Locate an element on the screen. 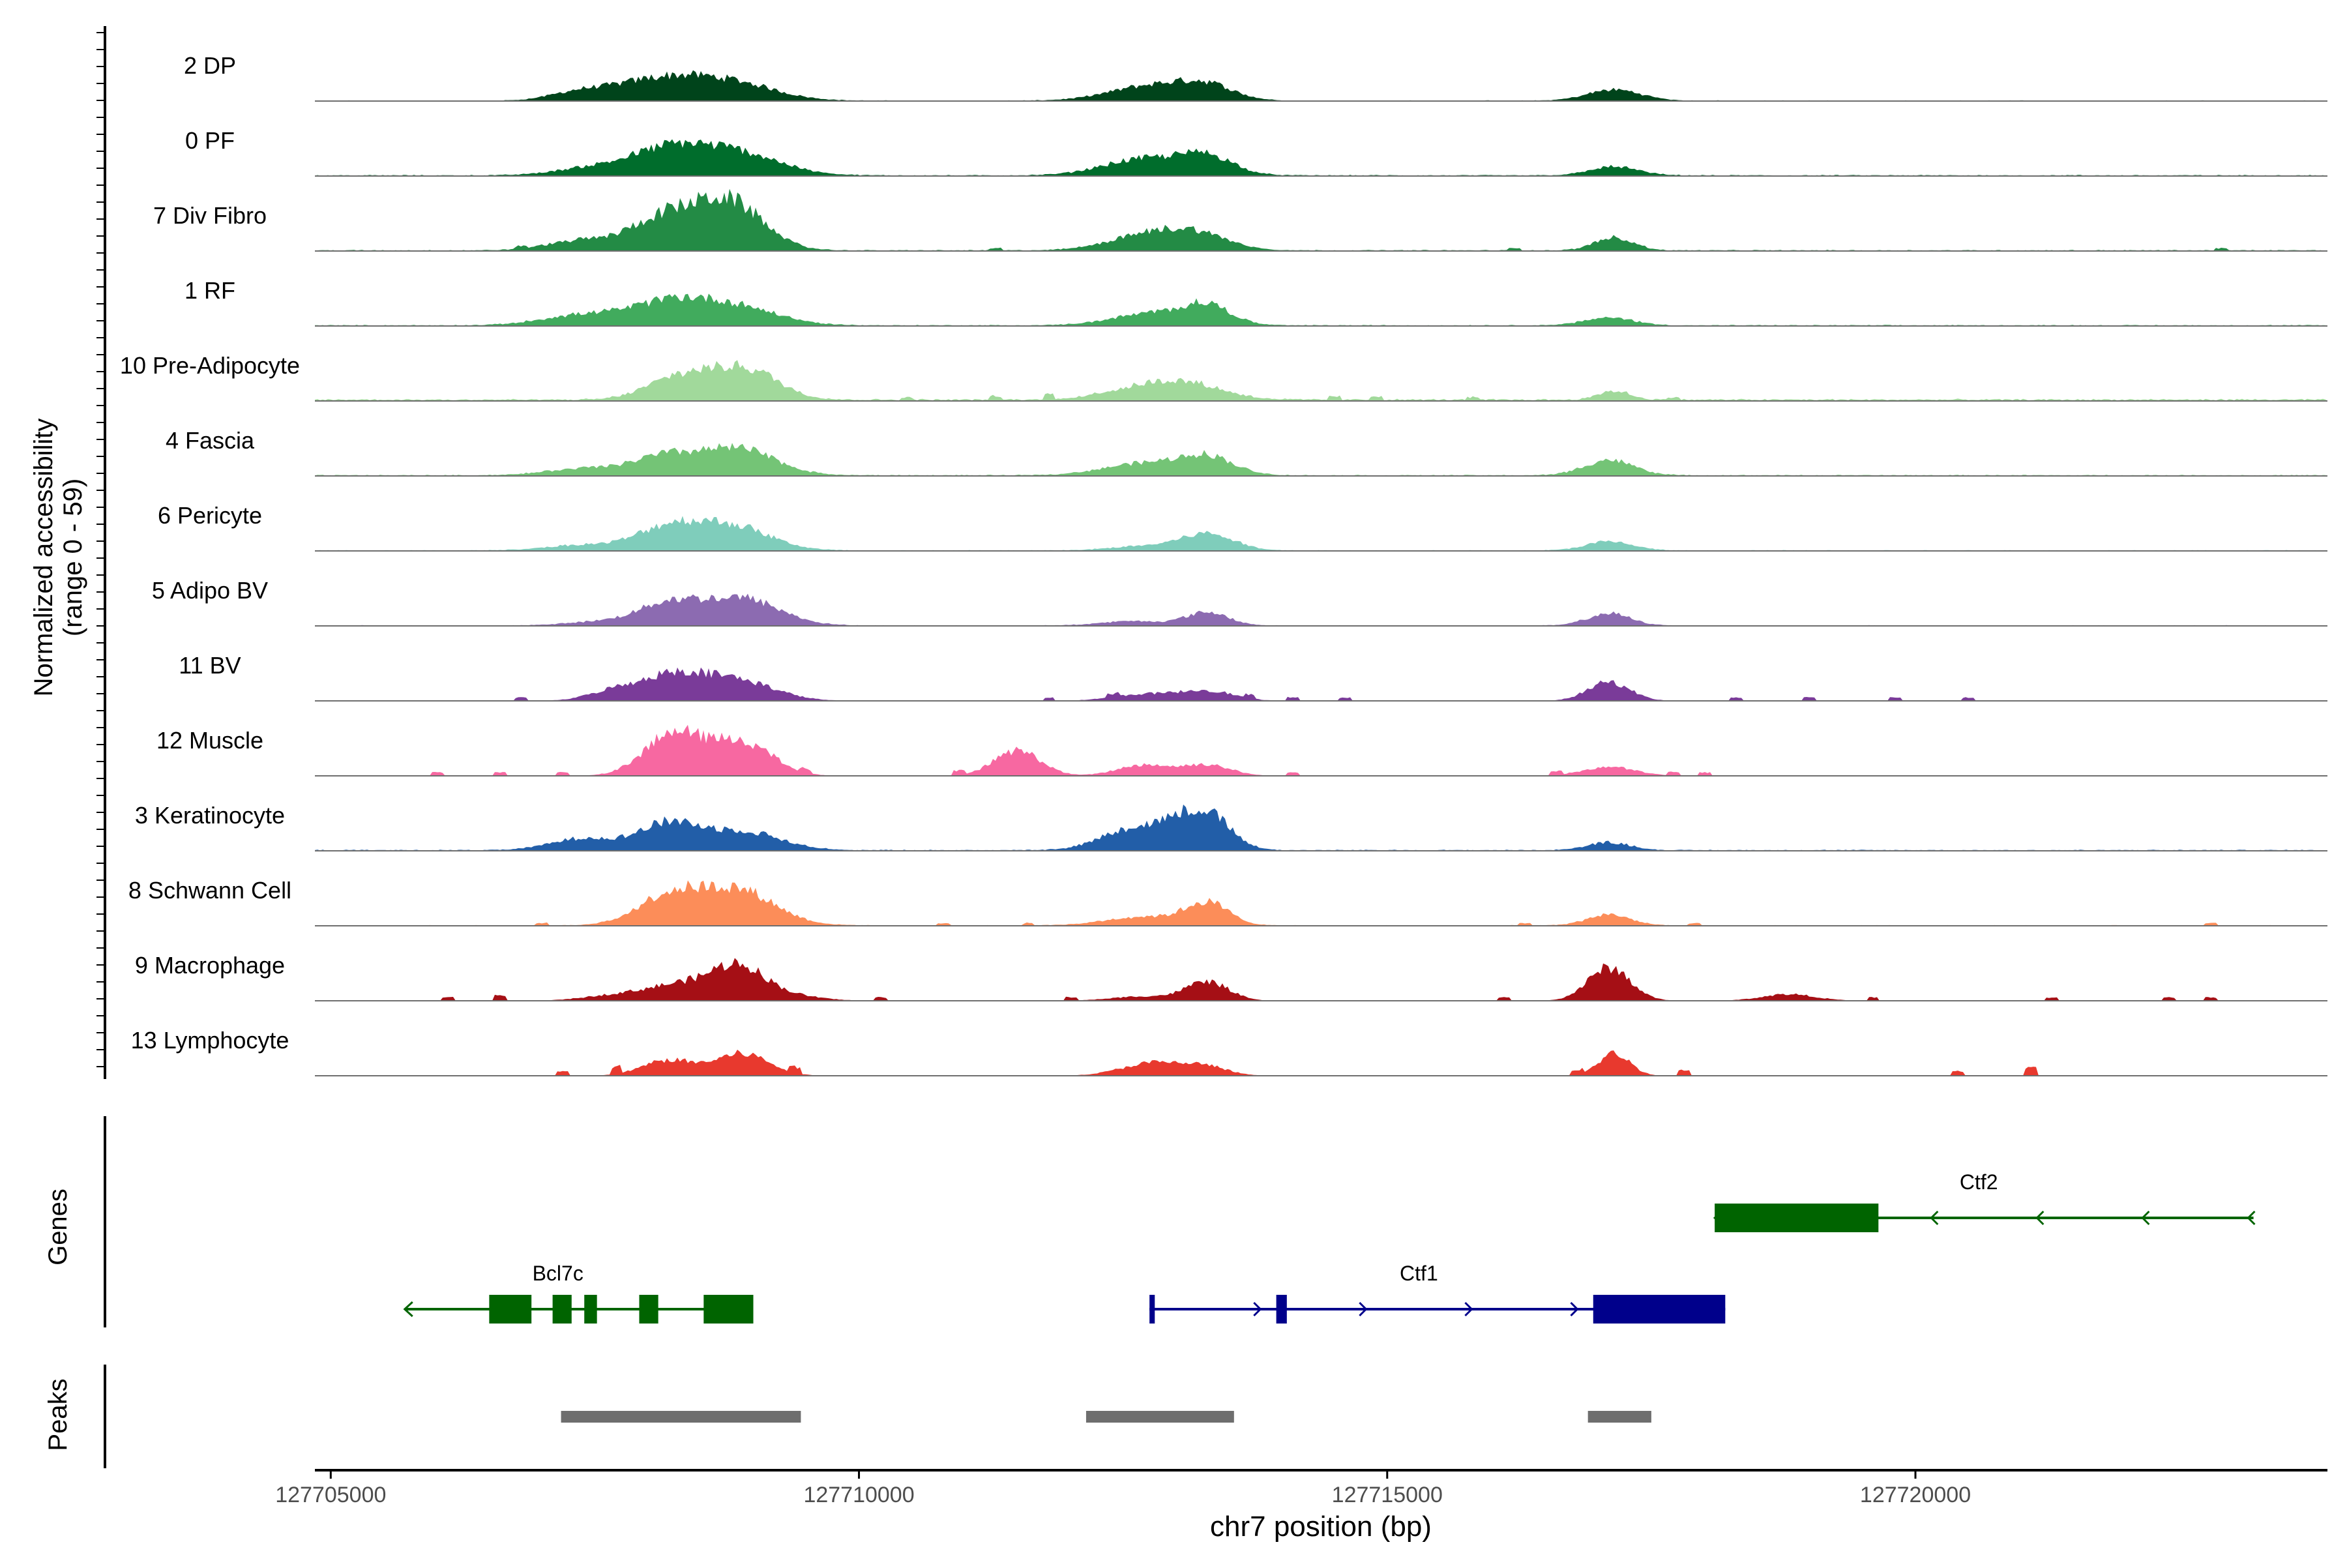  x-axis-label: chr7 position (bp) is located at coordinates (1321, 1527).